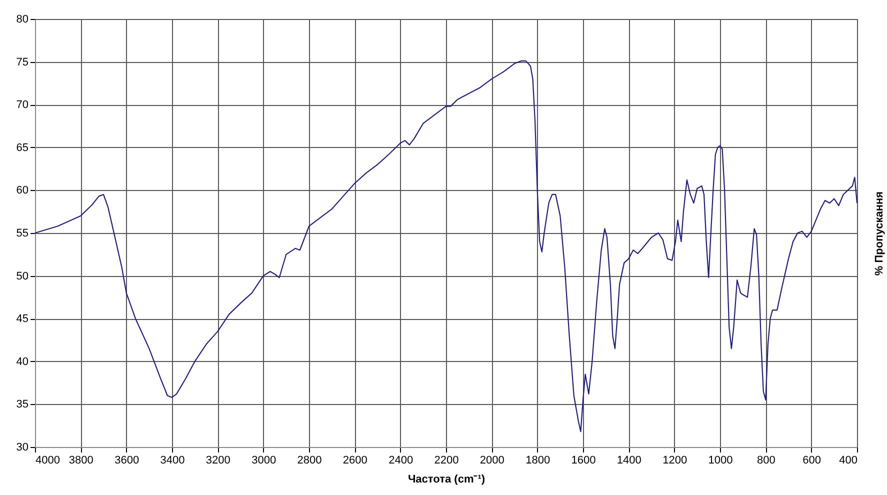 This screenshot has height=495, width=887. What do you see at coordinates (812, 460) in the screenshot?
I see `x-tick-label: 600` at bounding box center [812, 460].